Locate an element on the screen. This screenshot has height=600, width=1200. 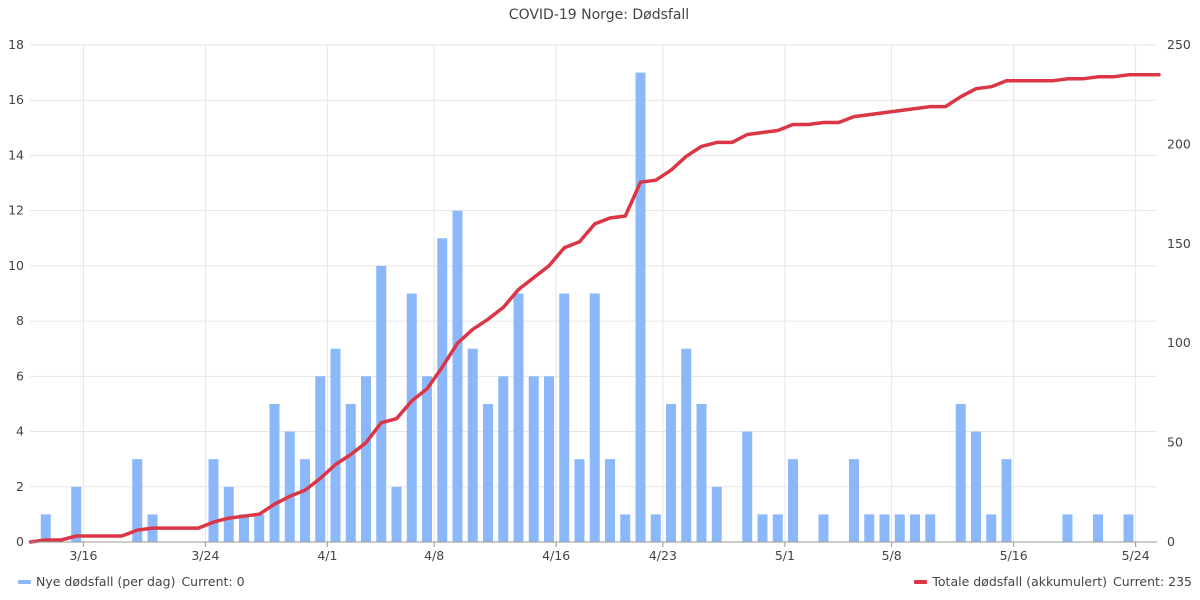
y-left-tick-label: 2 is located at coordinates (20, 486).